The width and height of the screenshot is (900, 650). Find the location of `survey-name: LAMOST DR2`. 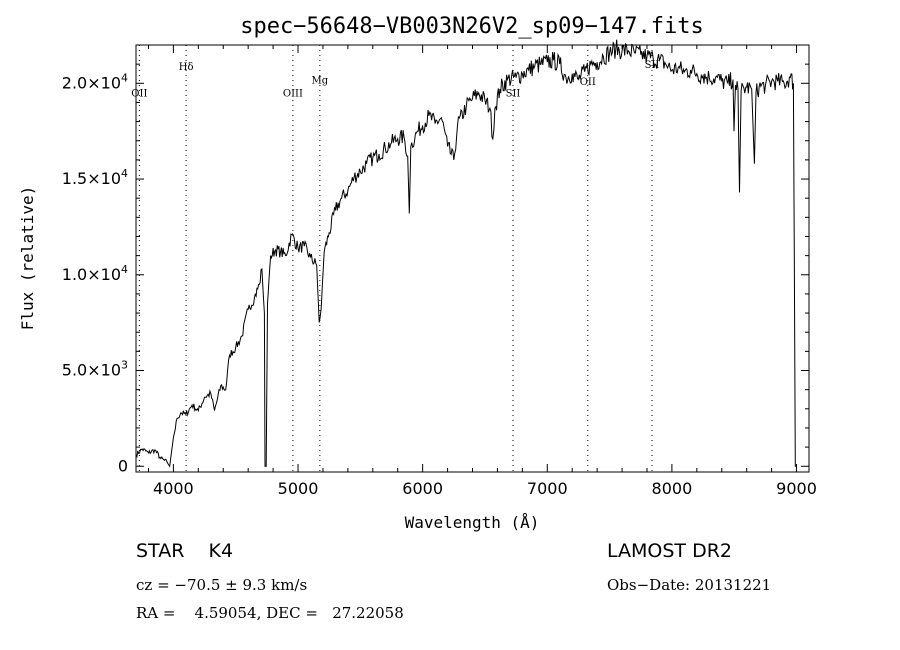

survey-name: LAMOST DR2 is located at coordinates (669, 551).